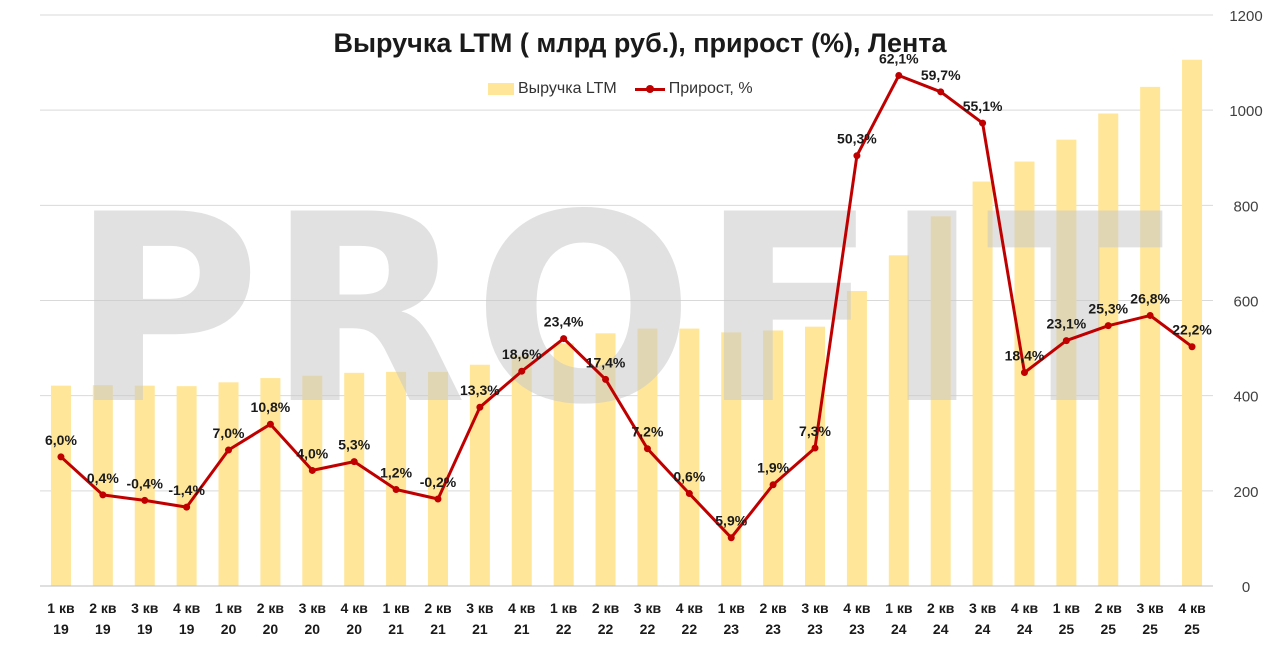 The width and height of the screenshot is (1280, 663). Describe the element at coordinates (271, 618) in the screenshot. I see `x-tick-label: 2 кв 20` at that location.